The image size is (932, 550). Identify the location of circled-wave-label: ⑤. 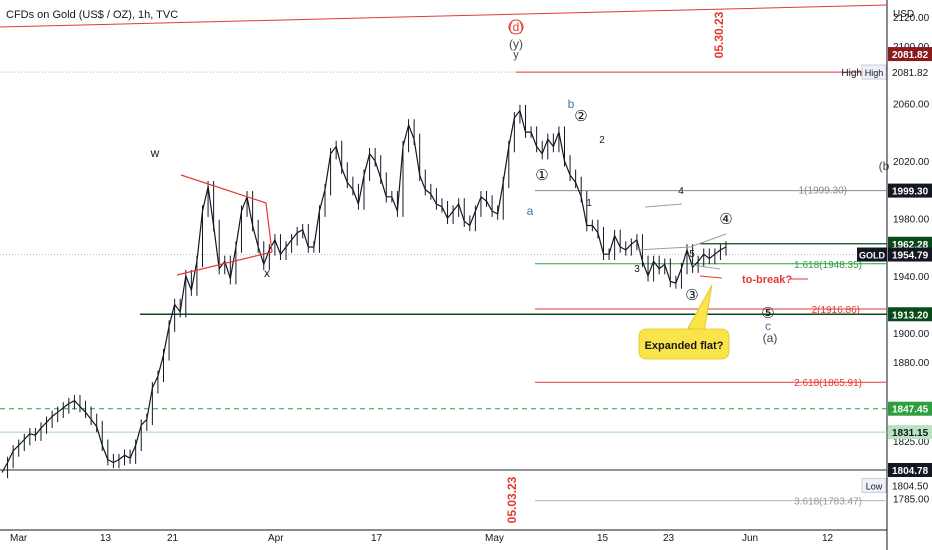
(767, 313).